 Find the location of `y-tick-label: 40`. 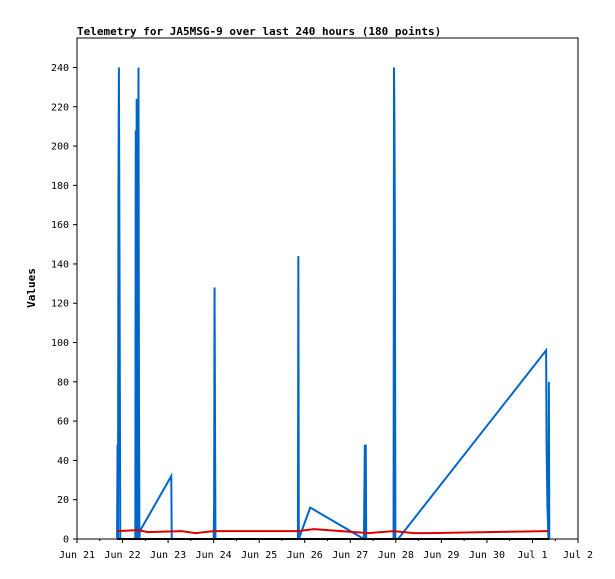

y-tick-label: 40 is located at coordinates (63, 461).